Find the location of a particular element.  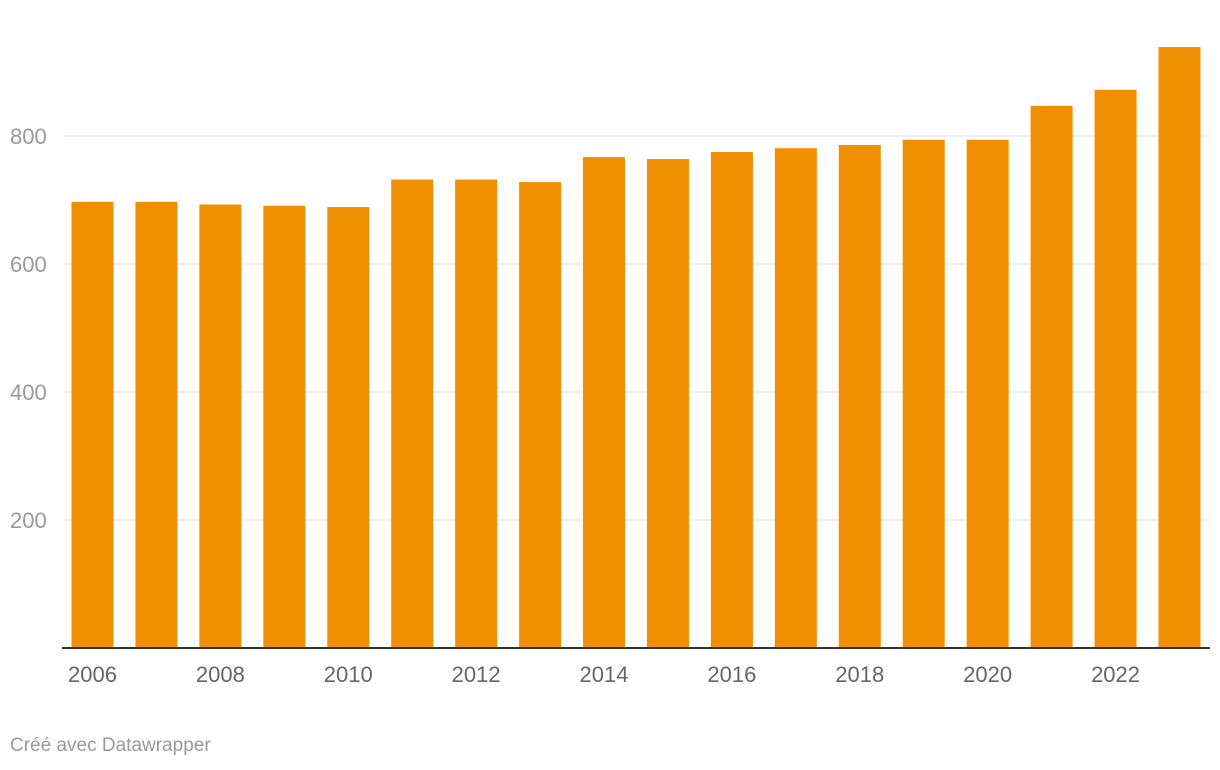

bar-2017 is located at coordinates (795, 398).